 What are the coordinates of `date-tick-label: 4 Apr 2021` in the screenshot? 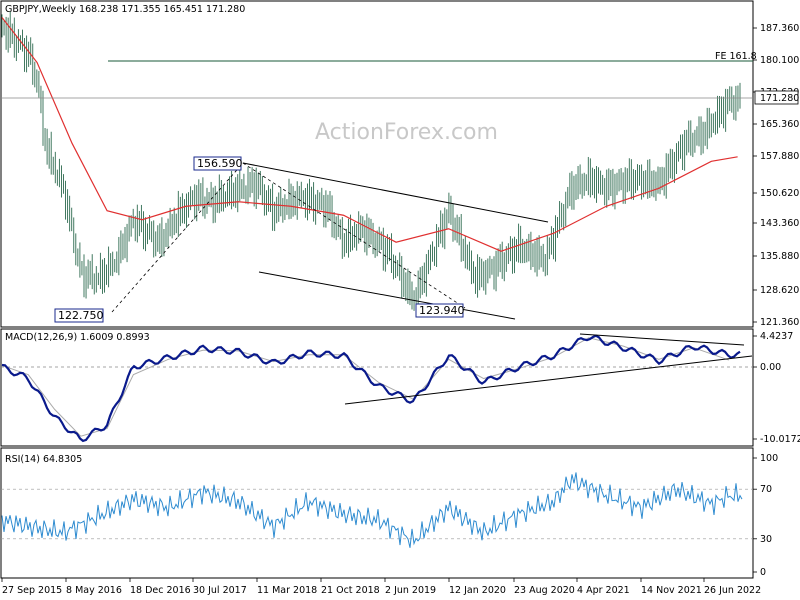 It's located at (603, 590).